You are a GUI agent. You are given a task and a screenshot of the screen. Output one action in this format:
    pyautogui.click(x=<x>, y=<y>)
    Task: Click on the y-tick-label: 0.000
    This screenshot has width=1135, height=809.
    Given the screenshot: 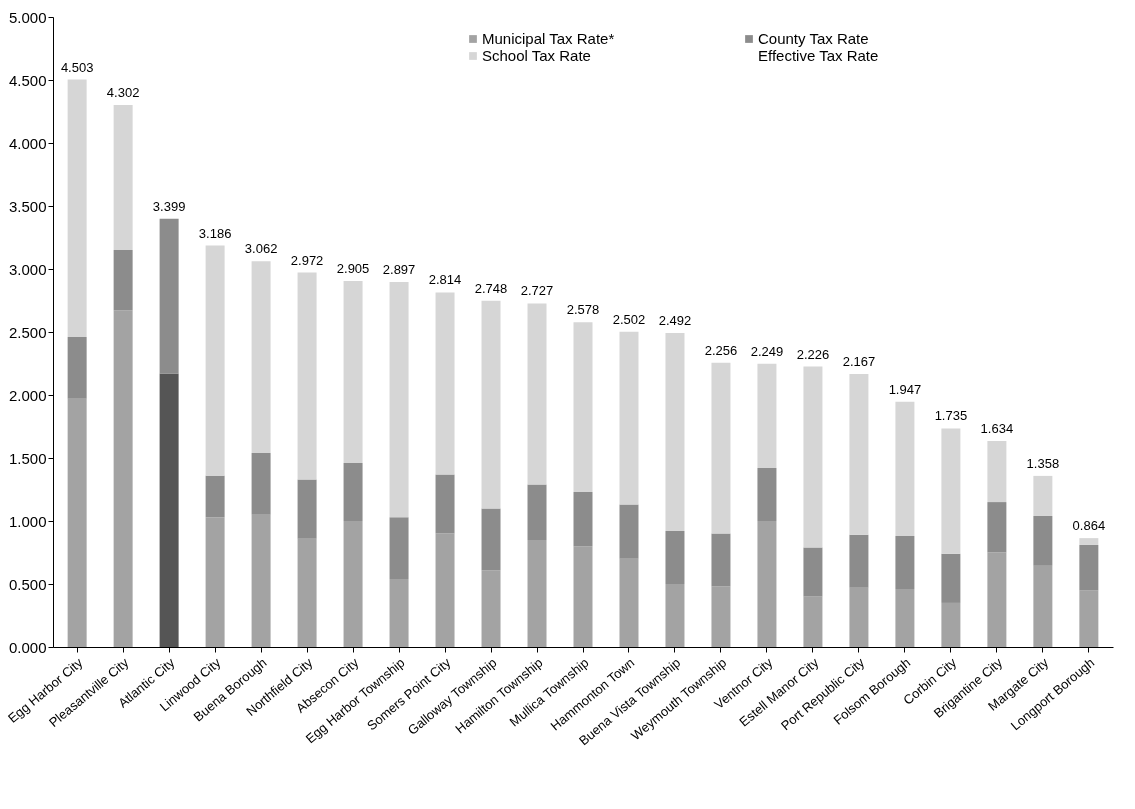 What is the action you would take?
    pyautogui.click(x=27, y=647)
    